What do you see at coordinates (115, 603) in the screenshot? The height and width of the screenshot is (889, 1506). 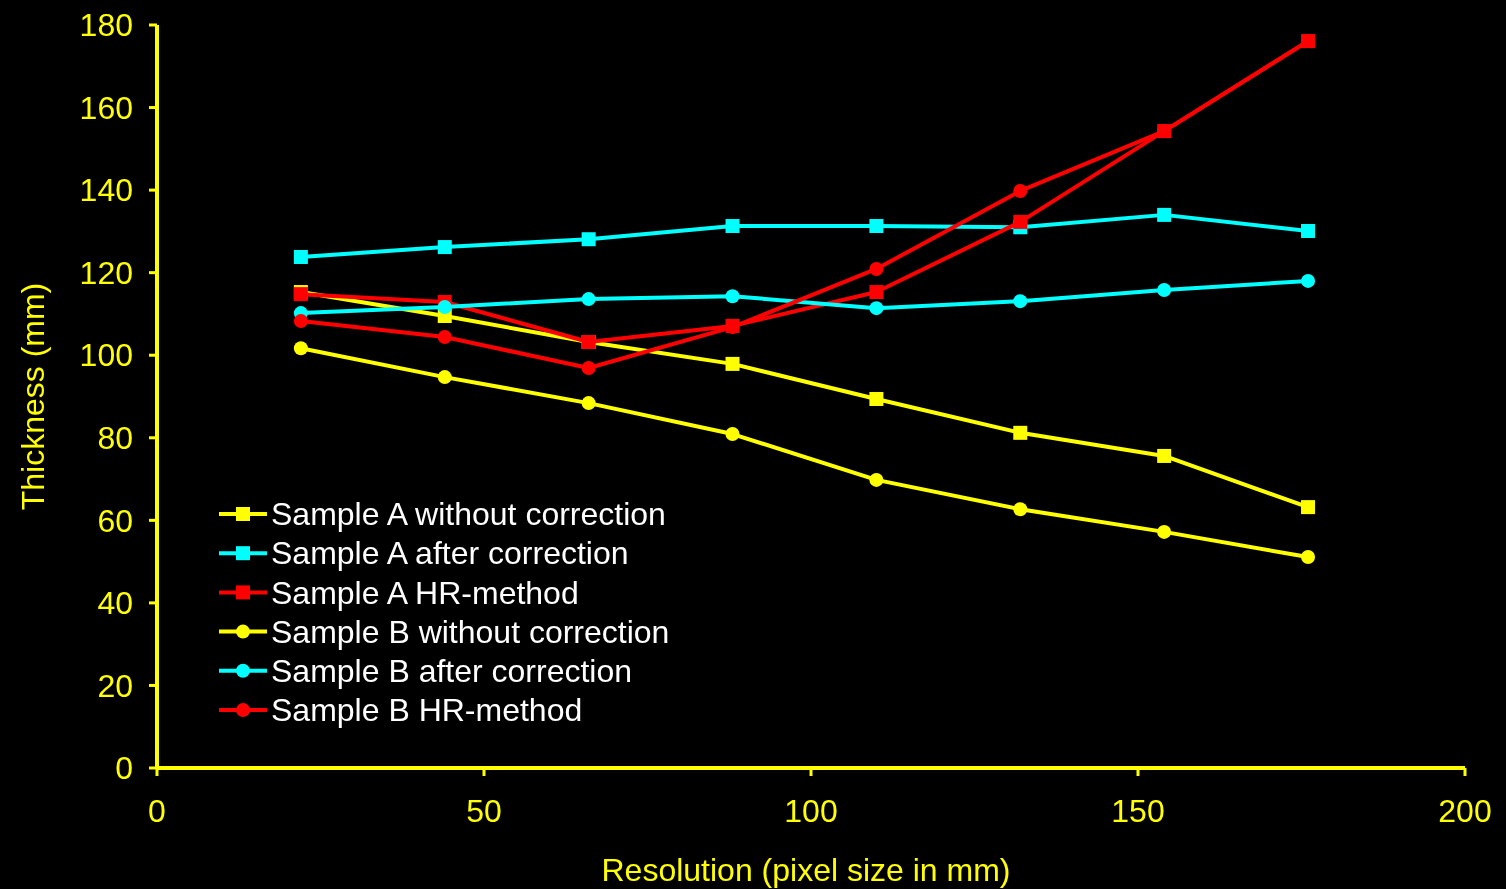 I see `y-tick-label: 40` at bounding box center [115, 603].